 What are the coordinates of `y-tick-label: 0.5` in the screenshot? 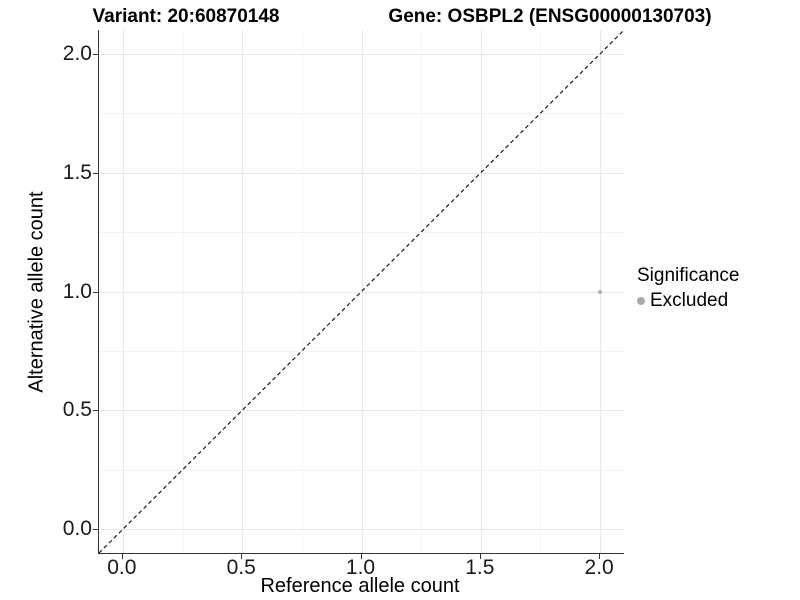 It's located at (77, 410).